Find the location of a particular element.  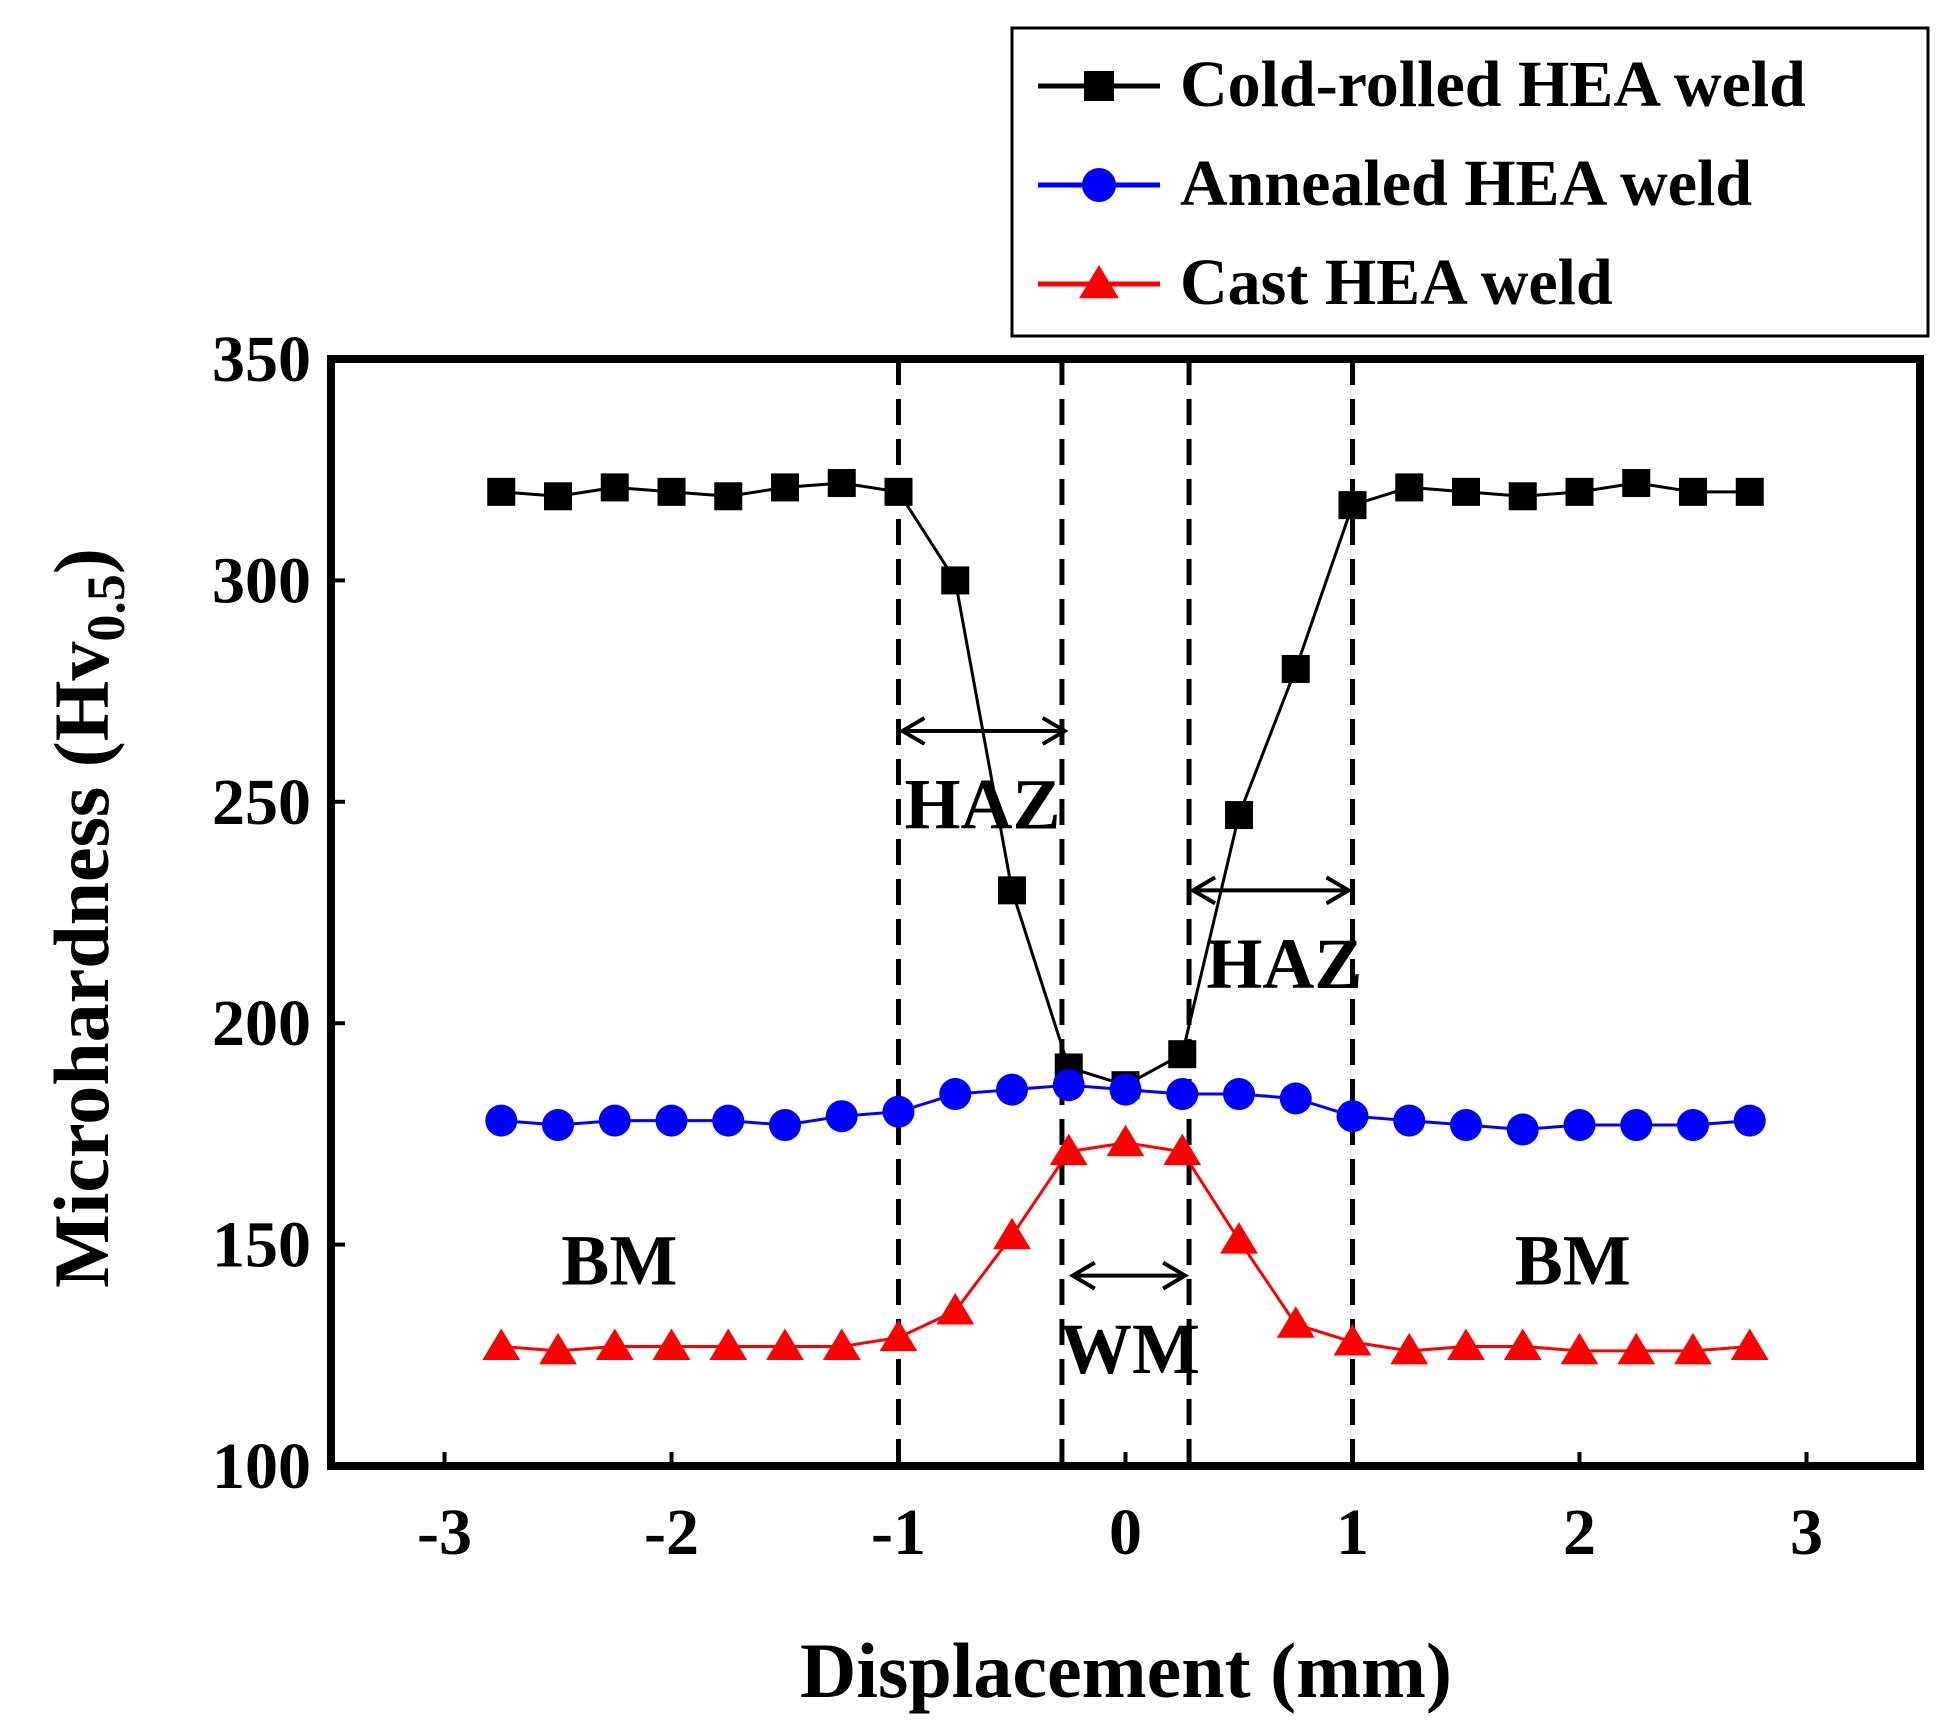

x-tick-label: 2 is located at coordinates (1579, 1532).